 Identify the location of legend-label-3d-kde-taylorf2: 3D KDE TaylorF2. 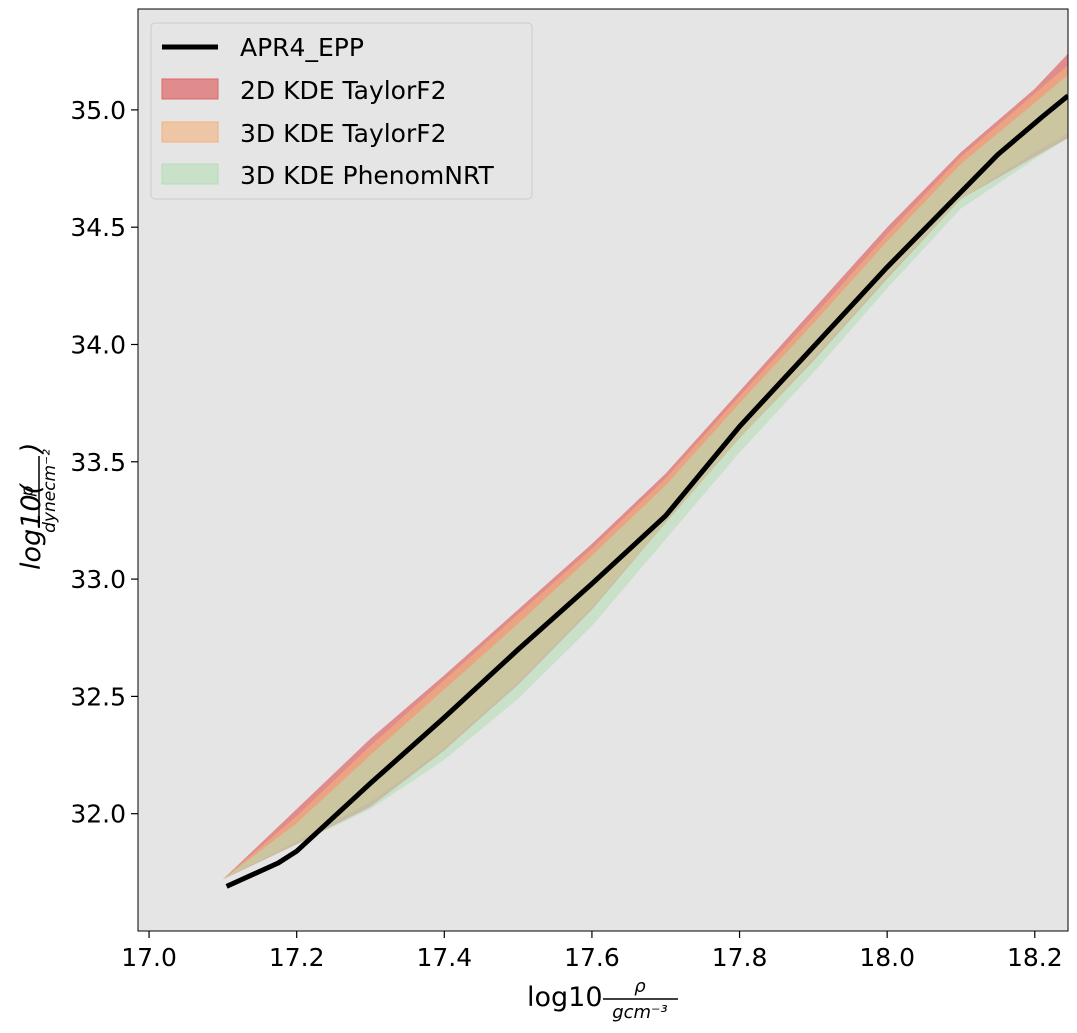
(343, 133).